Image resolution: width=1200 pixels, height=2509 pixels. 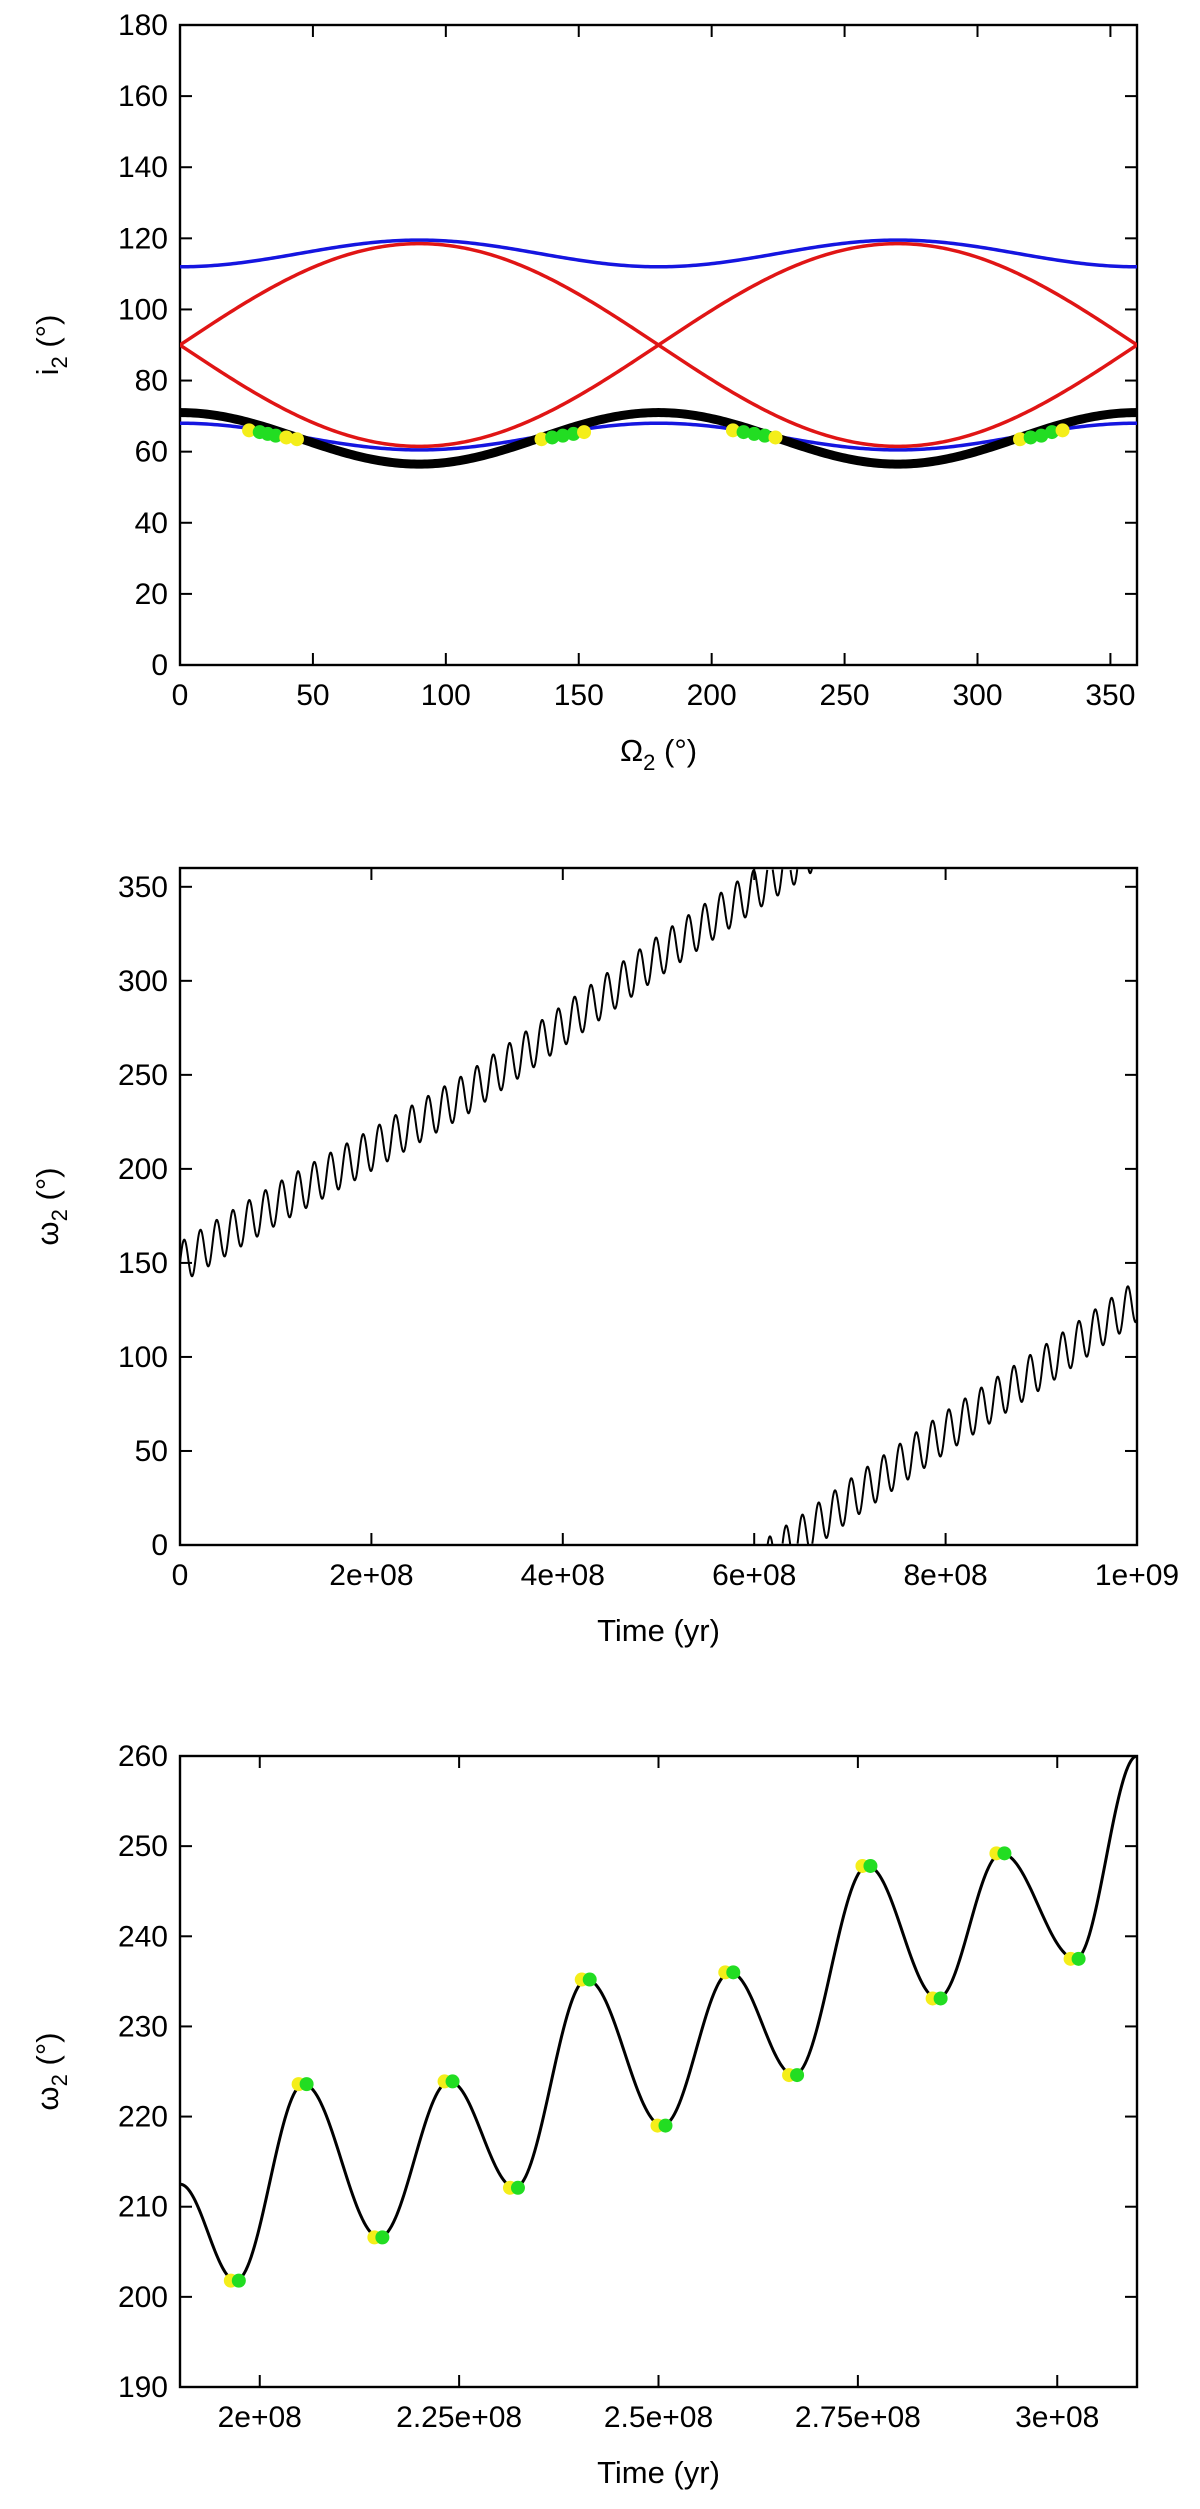 I want to click on y-tick-label: 160, so click(x=143, y=96).